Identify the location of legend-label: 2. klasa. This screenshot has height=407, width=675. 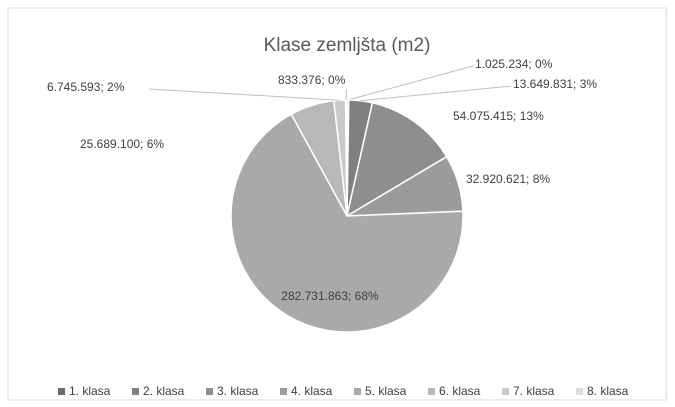
(164, 391).